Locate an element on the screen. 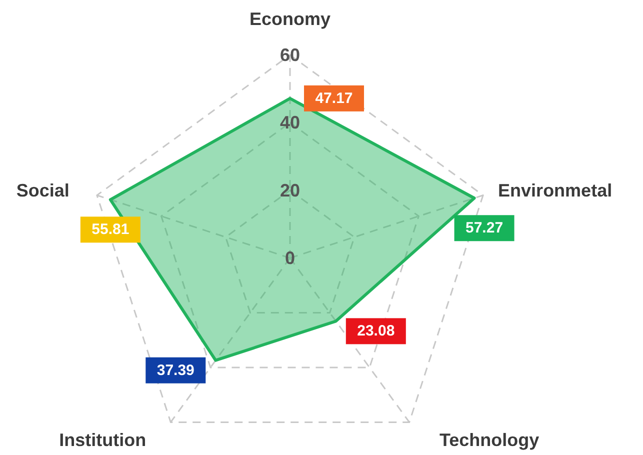  data-label: 57.27 is located at coordinates (485, 228).